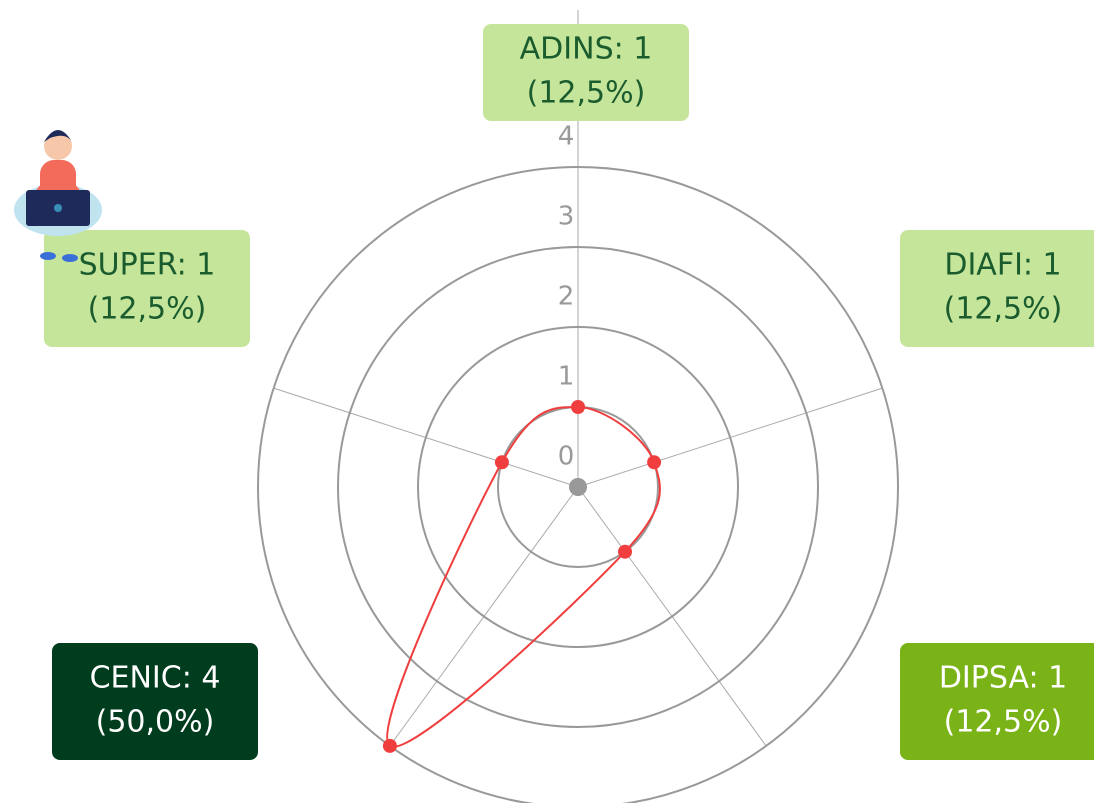 The width and height of the screenshot is (1094, 803). I want to click on r-tick-label: 1, so click(566, 377).